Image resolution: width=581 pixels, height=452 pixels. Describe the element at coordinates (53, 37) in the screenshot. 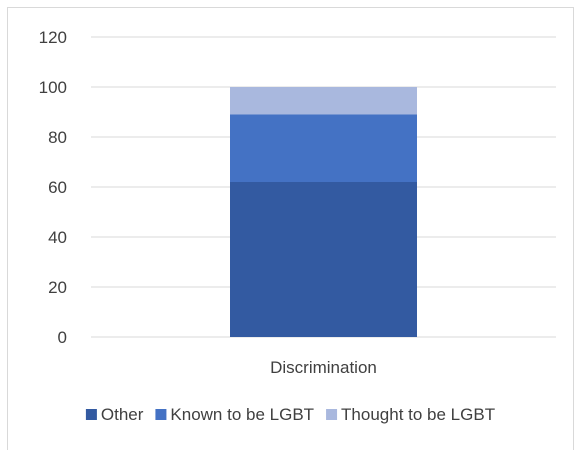

I see `y-tick-label: 120` at that location.